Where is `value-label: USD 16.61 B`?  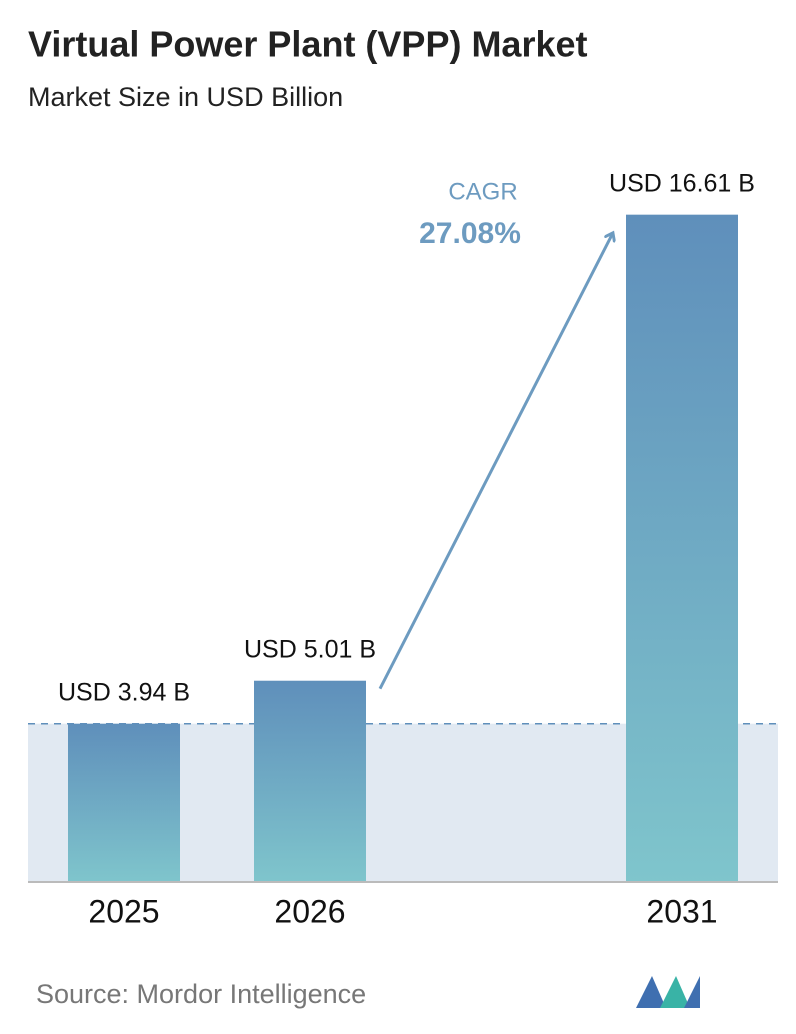 value-label: USD 16.61 B is located at coordinates (682, 183).